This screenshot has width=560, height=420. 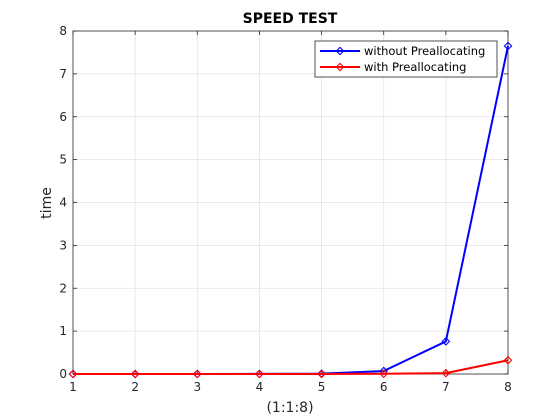 I want to click on legend: without Preallocating with Preallocating, so click(x=406, y=59).